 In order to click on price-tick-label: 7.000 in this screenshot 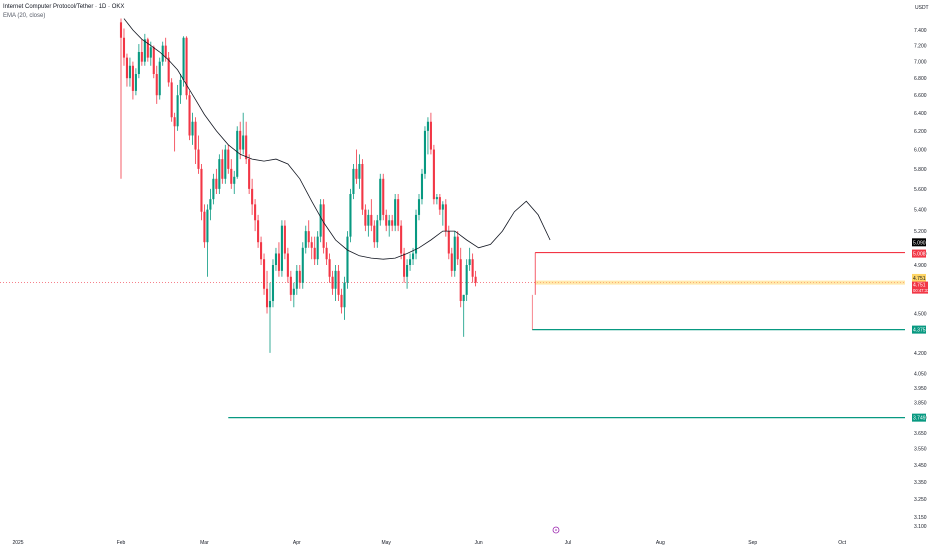, I will do `click(920, 63)`.